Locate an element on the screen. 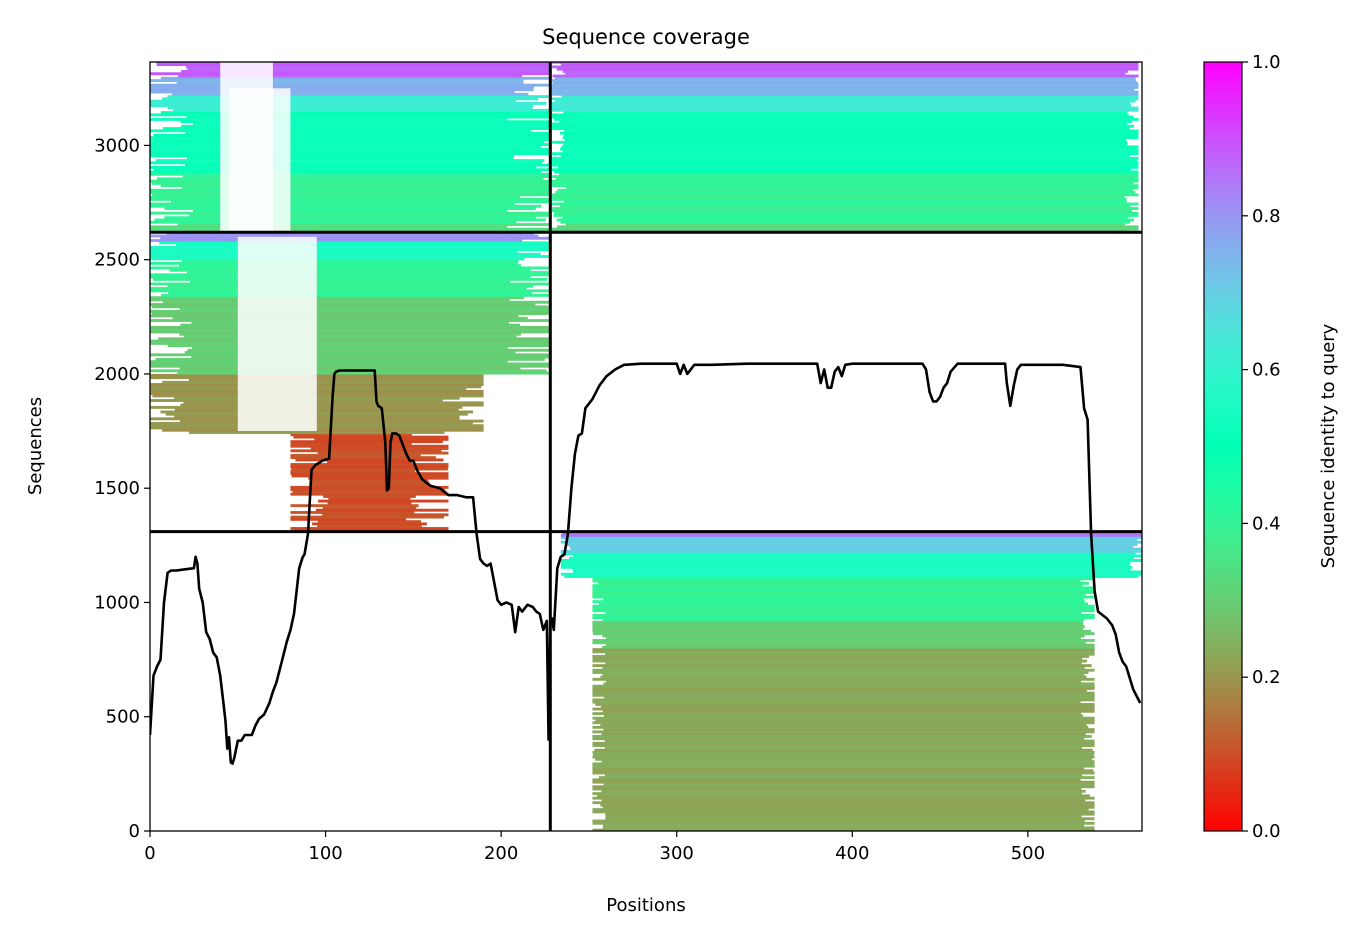 This screenshot has width=1364, height=943. y-tick-label: 2000 is located at coordinates (117, 374).